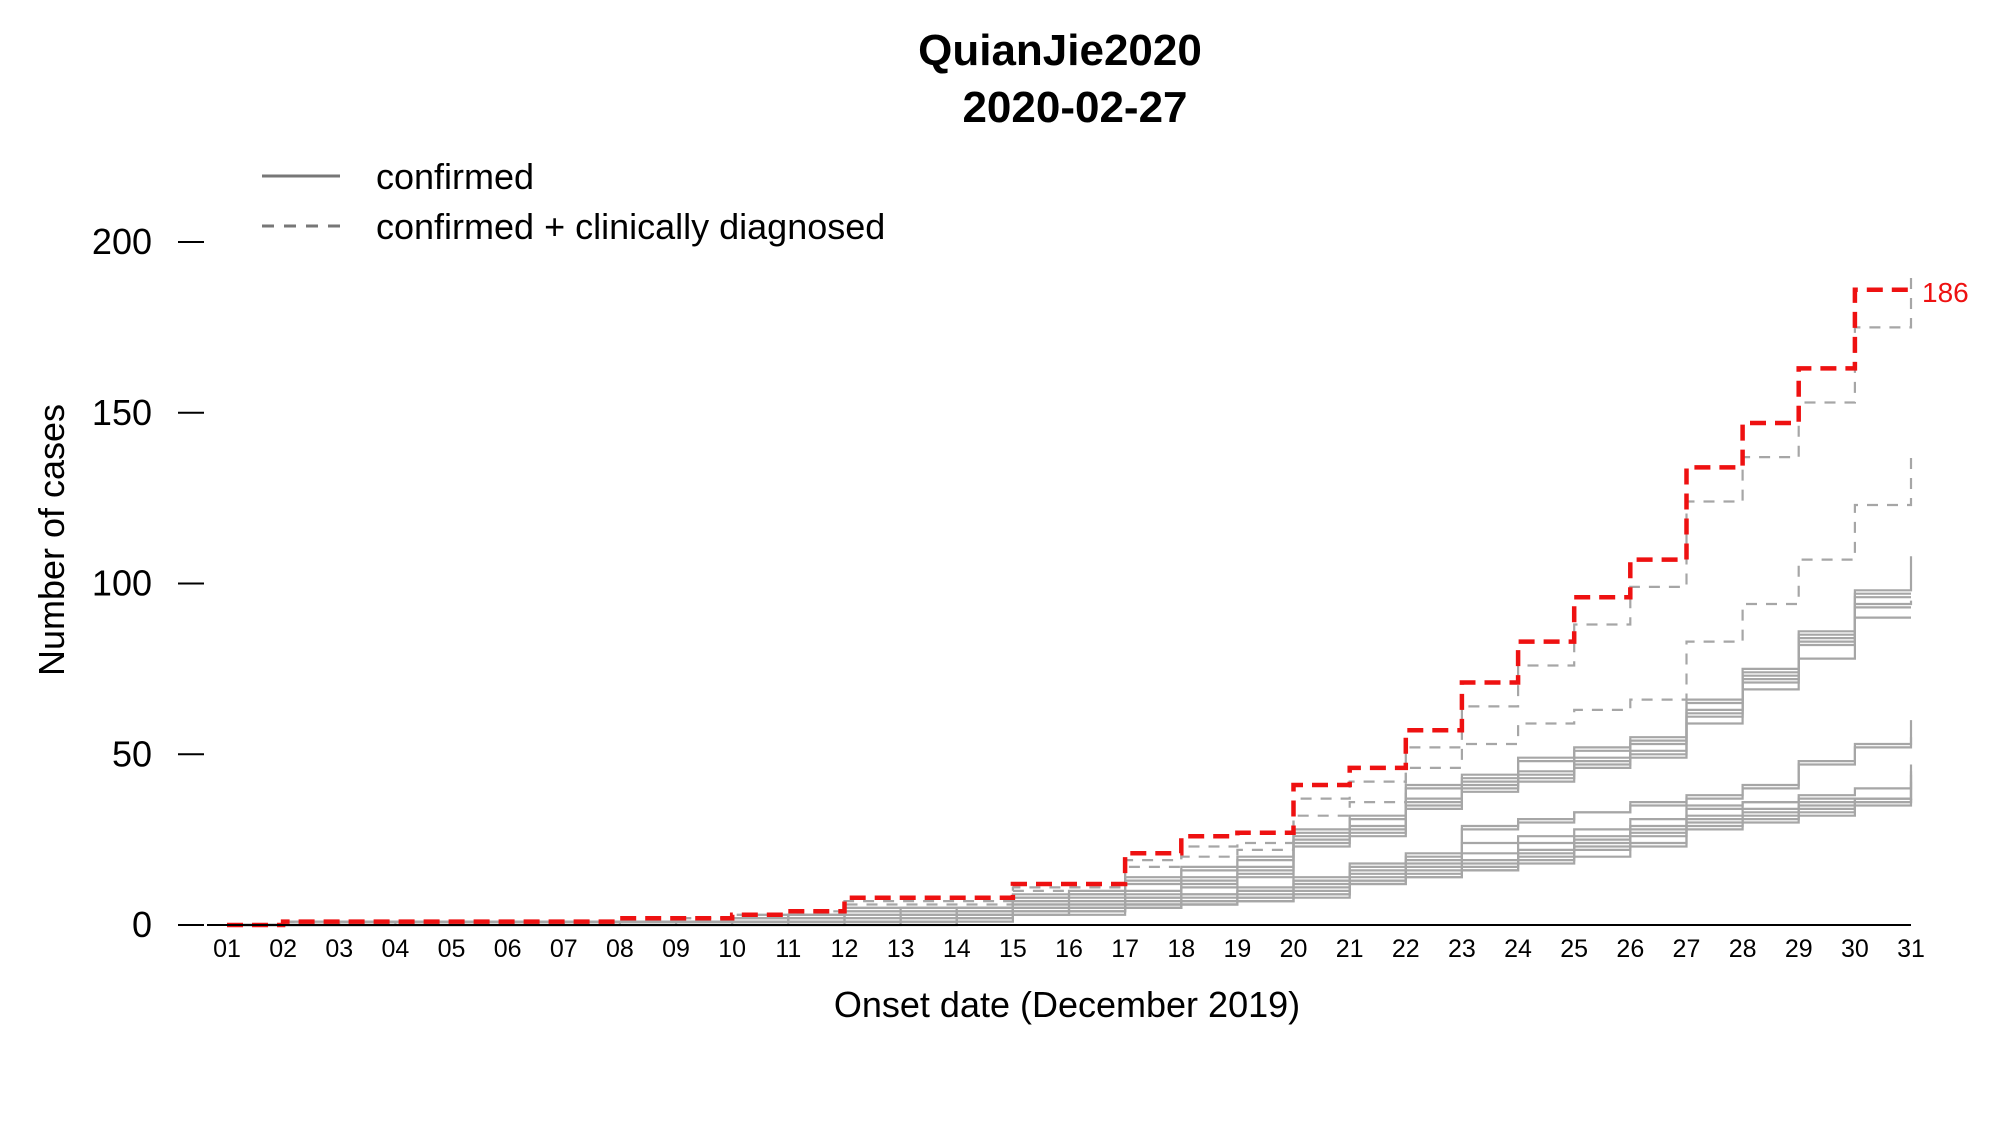 This screenshot has width=2000, height=1125. What do you see at coordinates (788, 949) in the screenshot?
I see `x-tick-label: 11` at bounding box center [788, 949].